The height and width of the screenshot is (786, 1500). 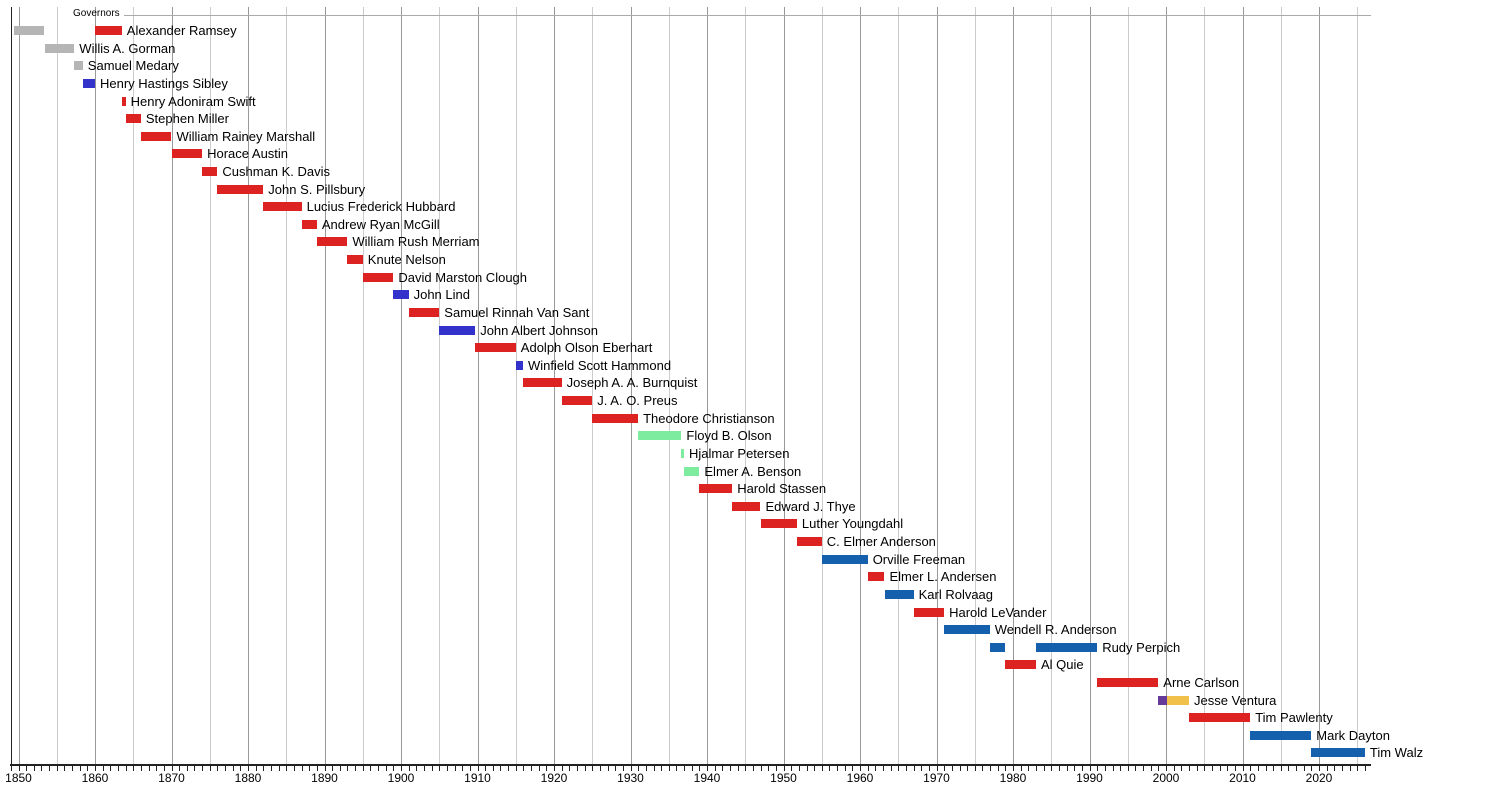 What do you see at coordinates (585, 768) in the screenshot?
I see `axis-tick-1924` at bounding box center [585, 768].